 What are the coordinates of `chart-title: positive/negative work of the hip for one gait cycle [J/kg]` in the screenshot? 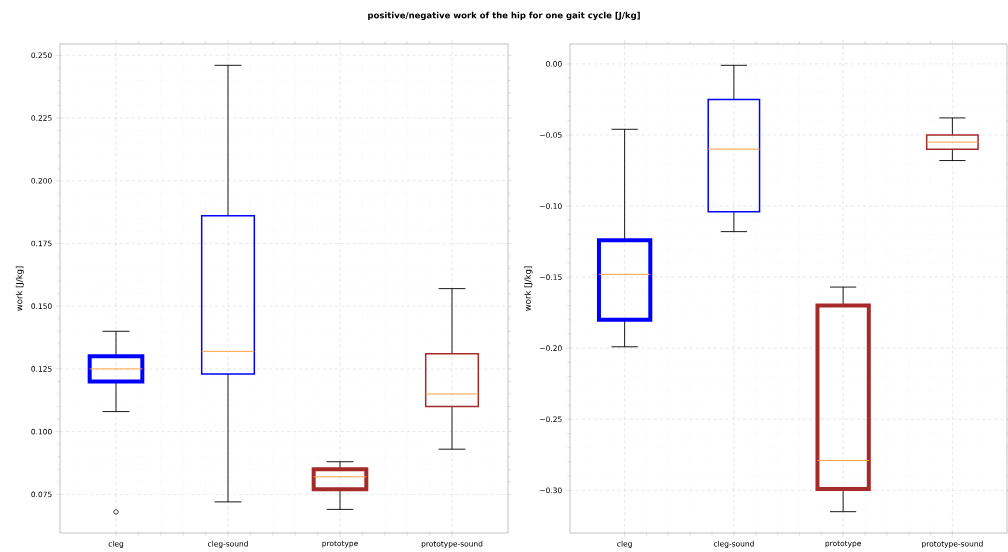 It's located at (504, 16).